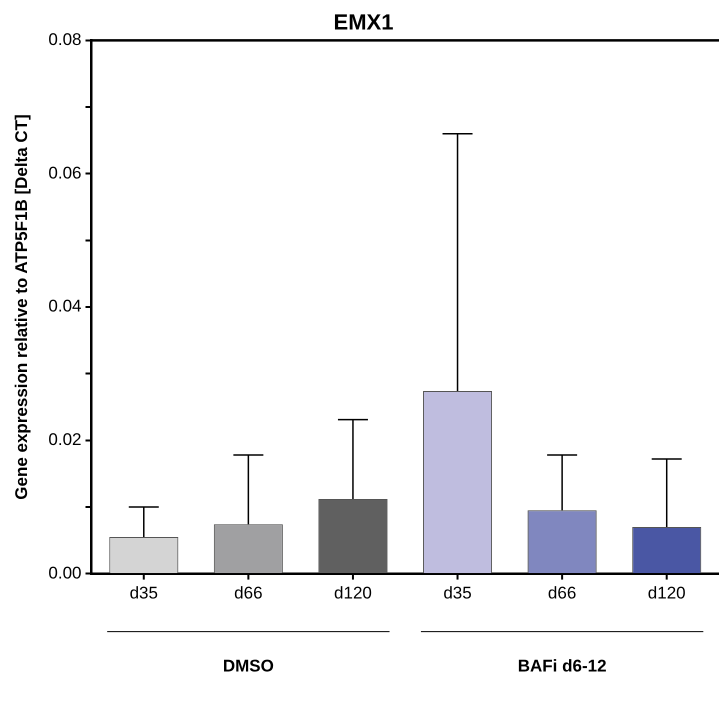 The height and width of the screenshot is (722, 727). What do you see at coordinates (65, 439) in the screenshot?
I see `y-tick-label: 0.02` at bounding box center [65, 439].